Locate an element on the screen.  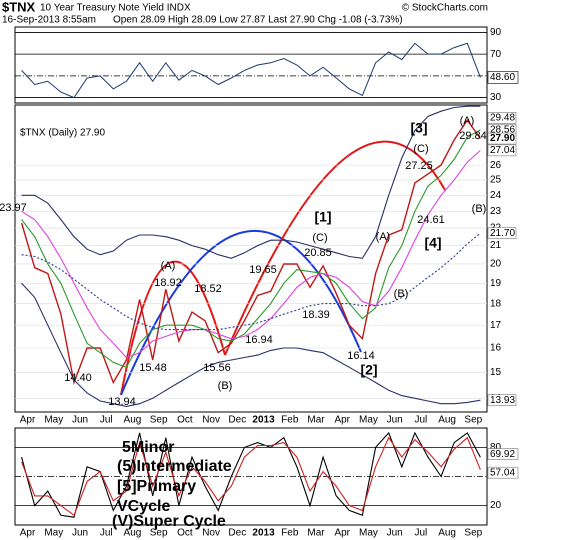
annotation: [4] is located at coordinates (432, 243).